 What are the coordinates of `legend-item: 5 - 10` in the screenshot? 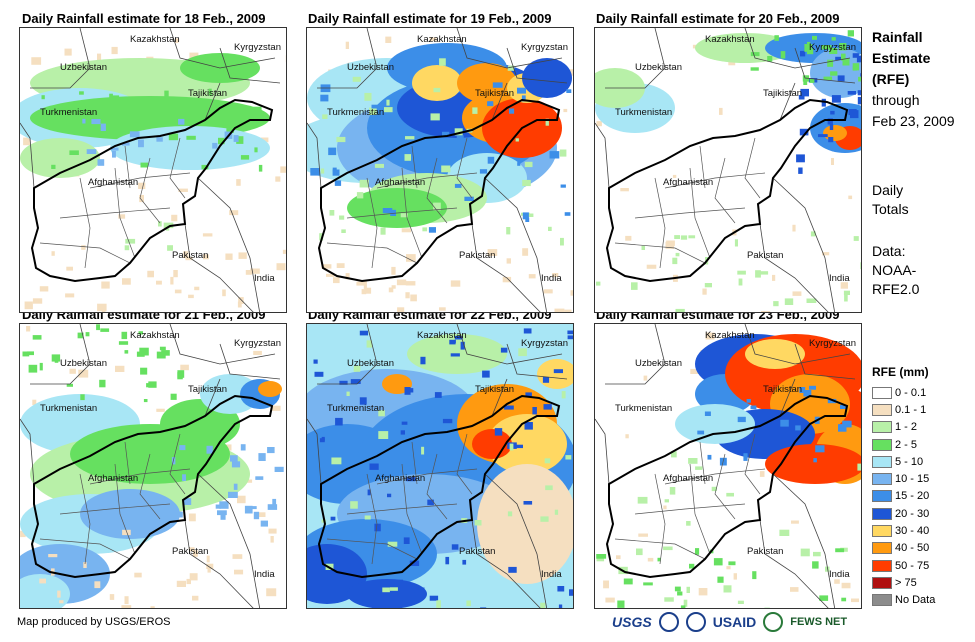 It's located at (903, 461).